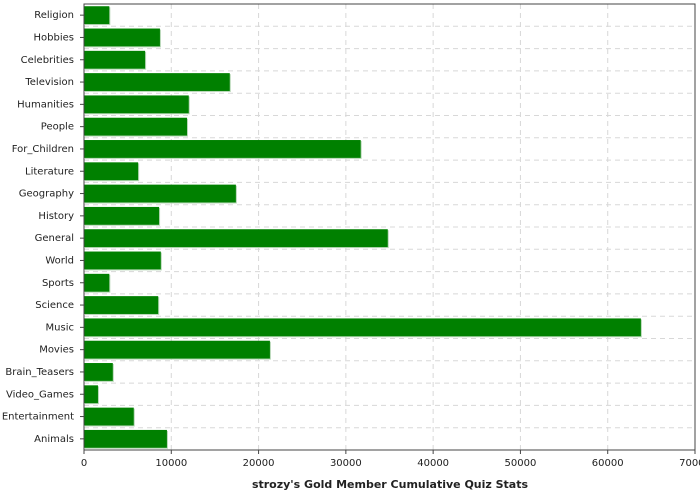 The height and width of the screenshot is (504, 700). Describe the element at coordinates (47, 60) in the screenshot. I see `y-tick-label: Celebrities` at that location.